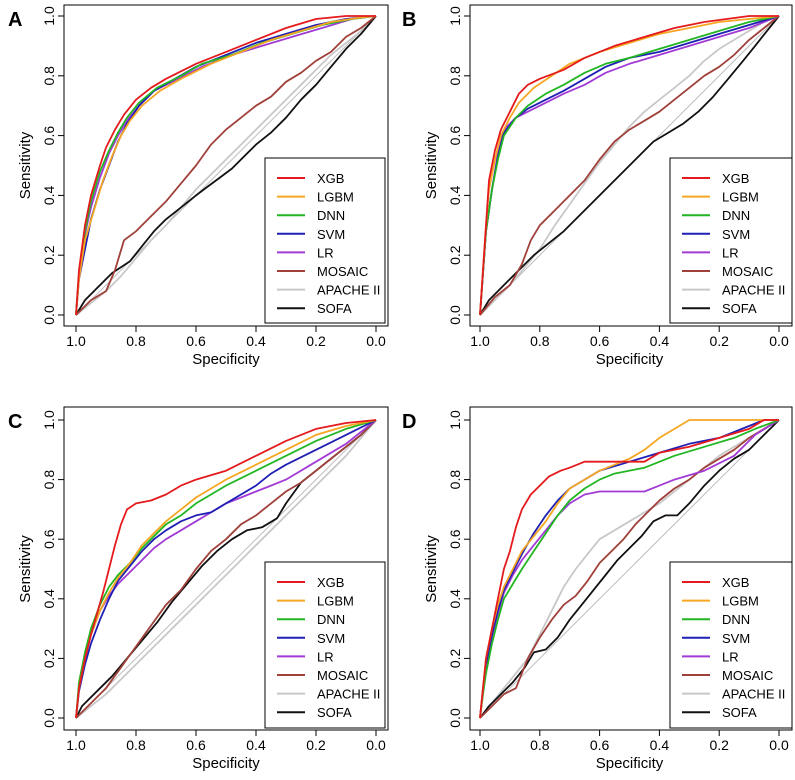  I want to click on series-line-lgbm, so click(226, 165).